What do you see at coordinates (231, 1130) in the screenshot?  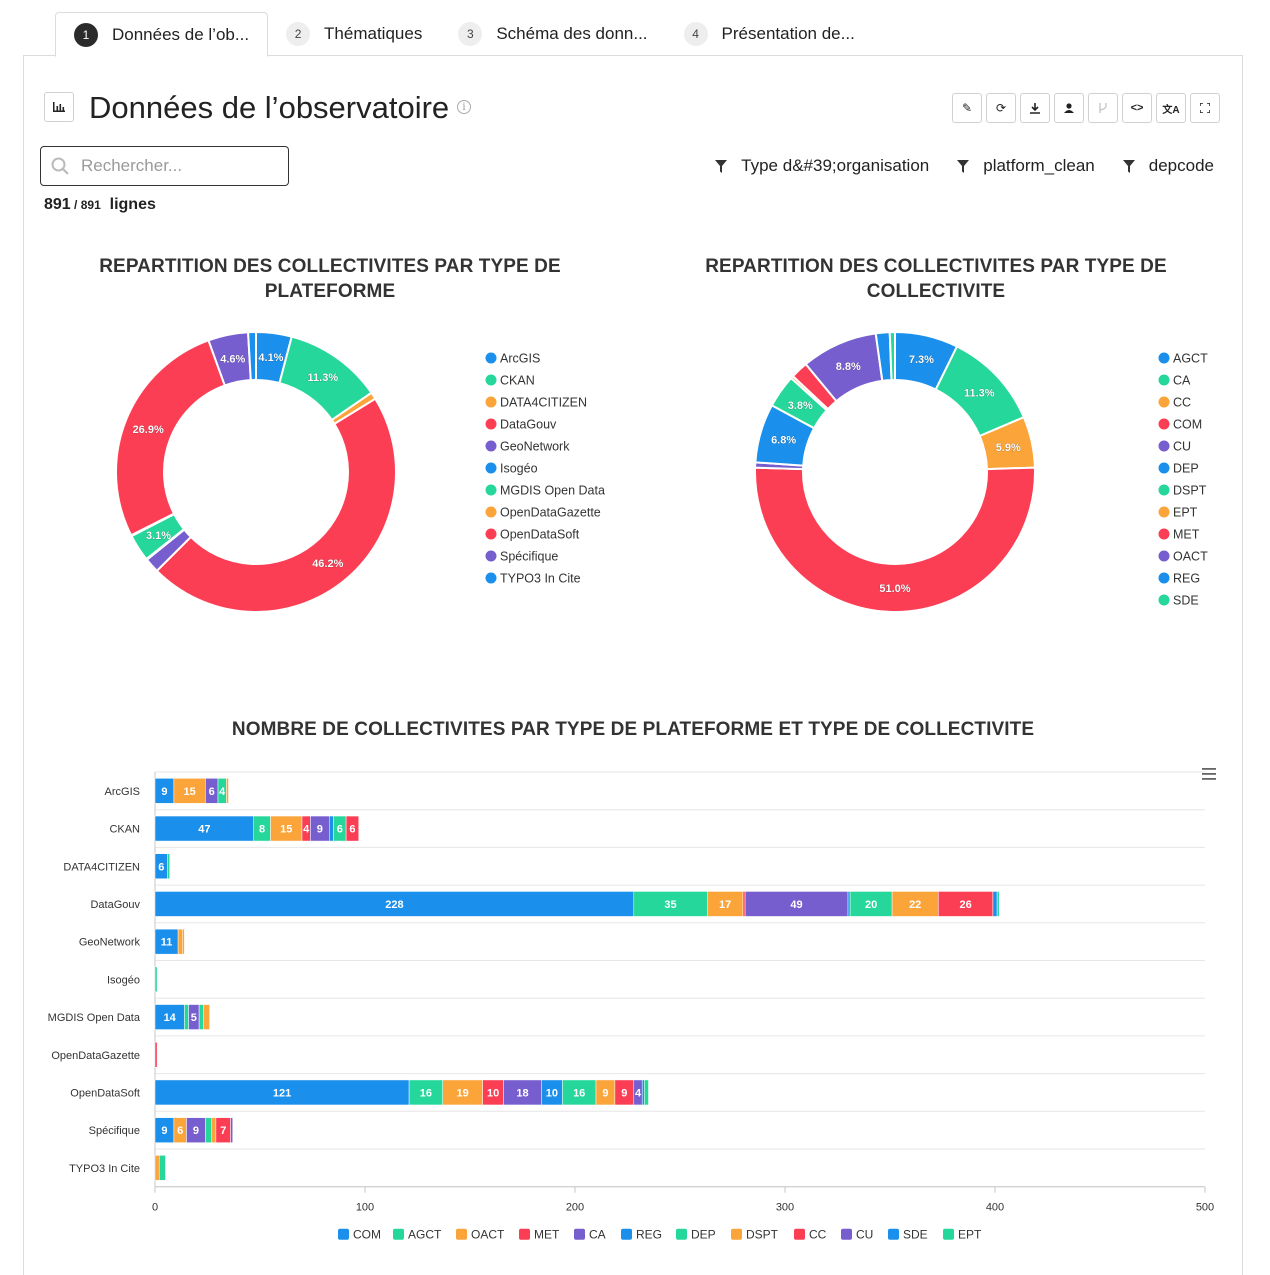 I see `bar-segment-CU` at bounding box center [231, 1130].